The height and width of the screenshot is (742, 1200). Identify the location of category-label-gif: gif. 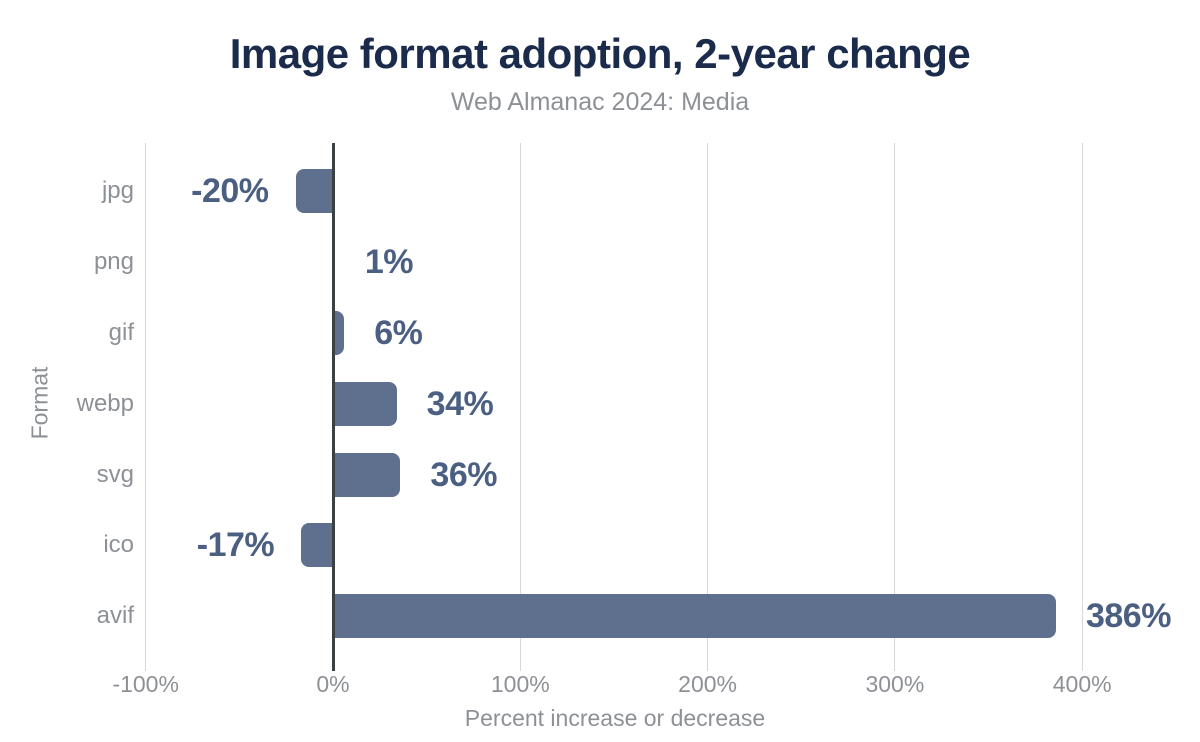
(121, 332).